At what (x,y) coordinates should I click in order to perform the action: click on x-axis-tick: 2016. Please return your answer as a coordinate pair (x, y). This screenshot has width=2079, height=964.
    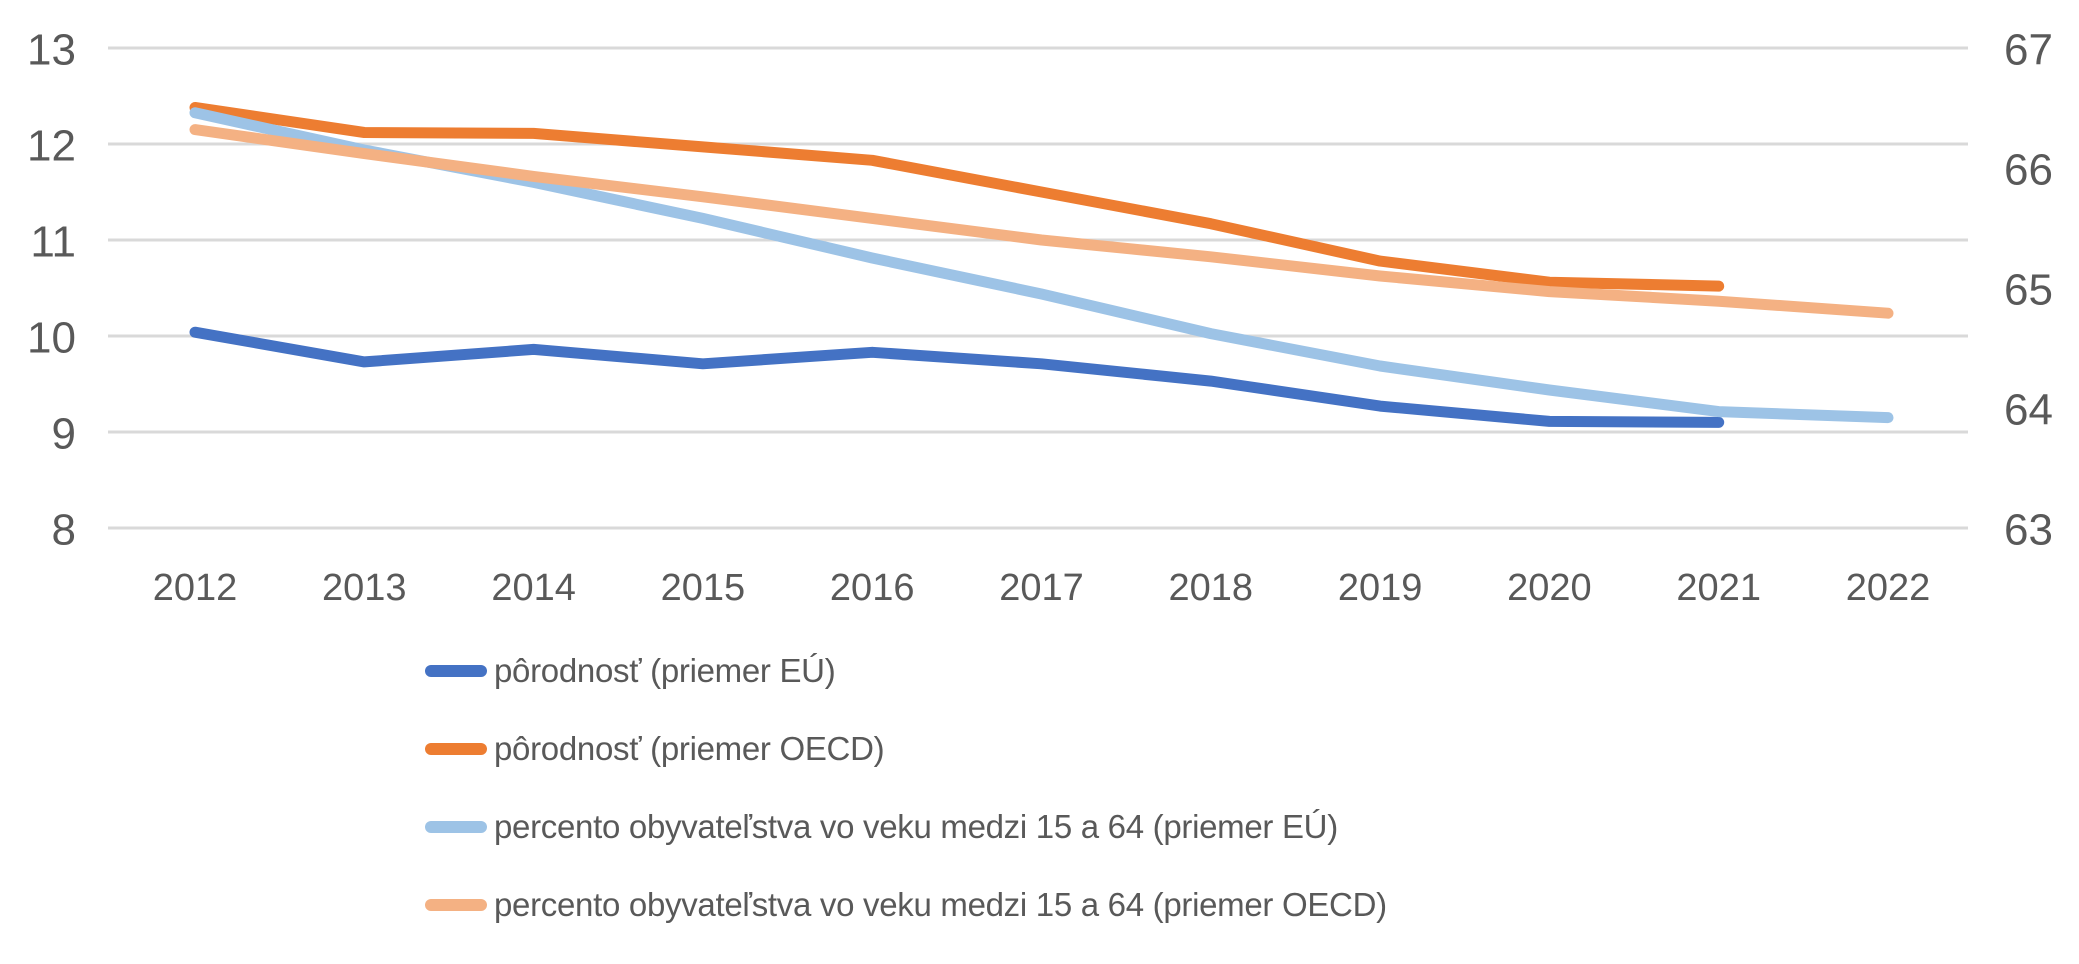
    Looking at the image, I should click on (872, 588).